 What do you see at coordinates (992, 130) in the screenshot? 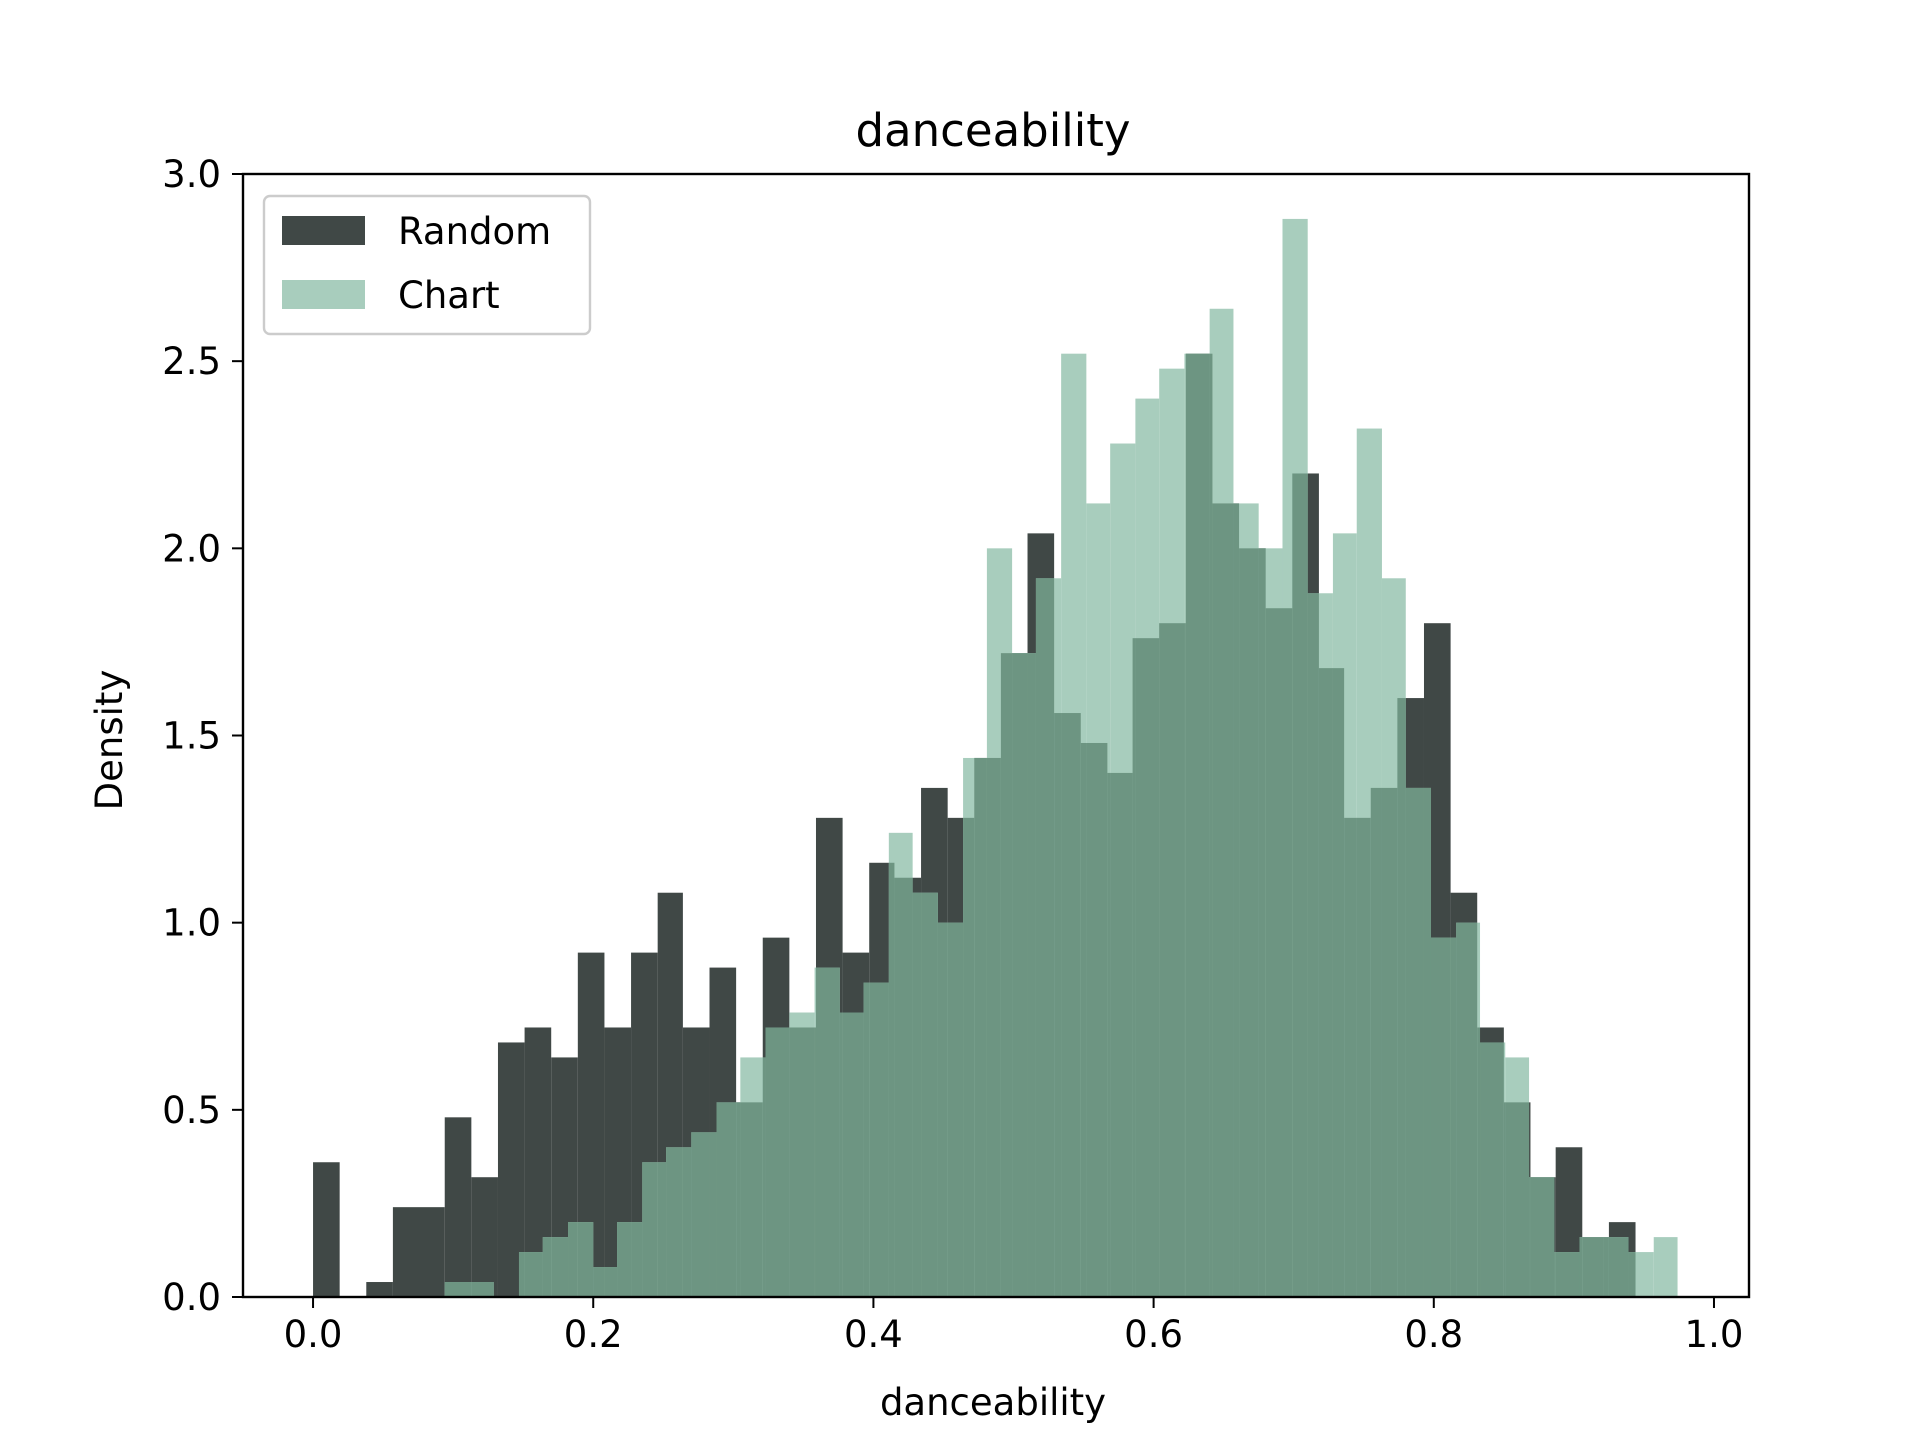
I see `chart-title: danceability` at bounding box center [992, 130].